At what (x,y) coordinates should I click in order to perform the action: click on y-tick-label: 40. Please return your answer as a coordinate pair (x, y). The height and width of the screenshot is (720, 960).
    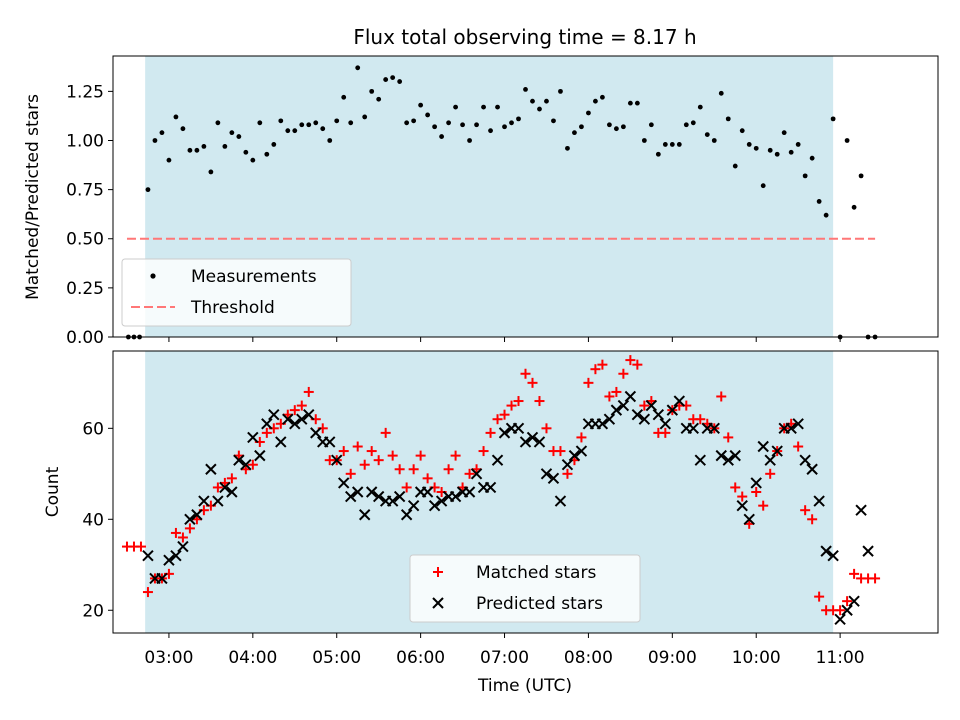
    Looking at the image, I should click on (93, 520).